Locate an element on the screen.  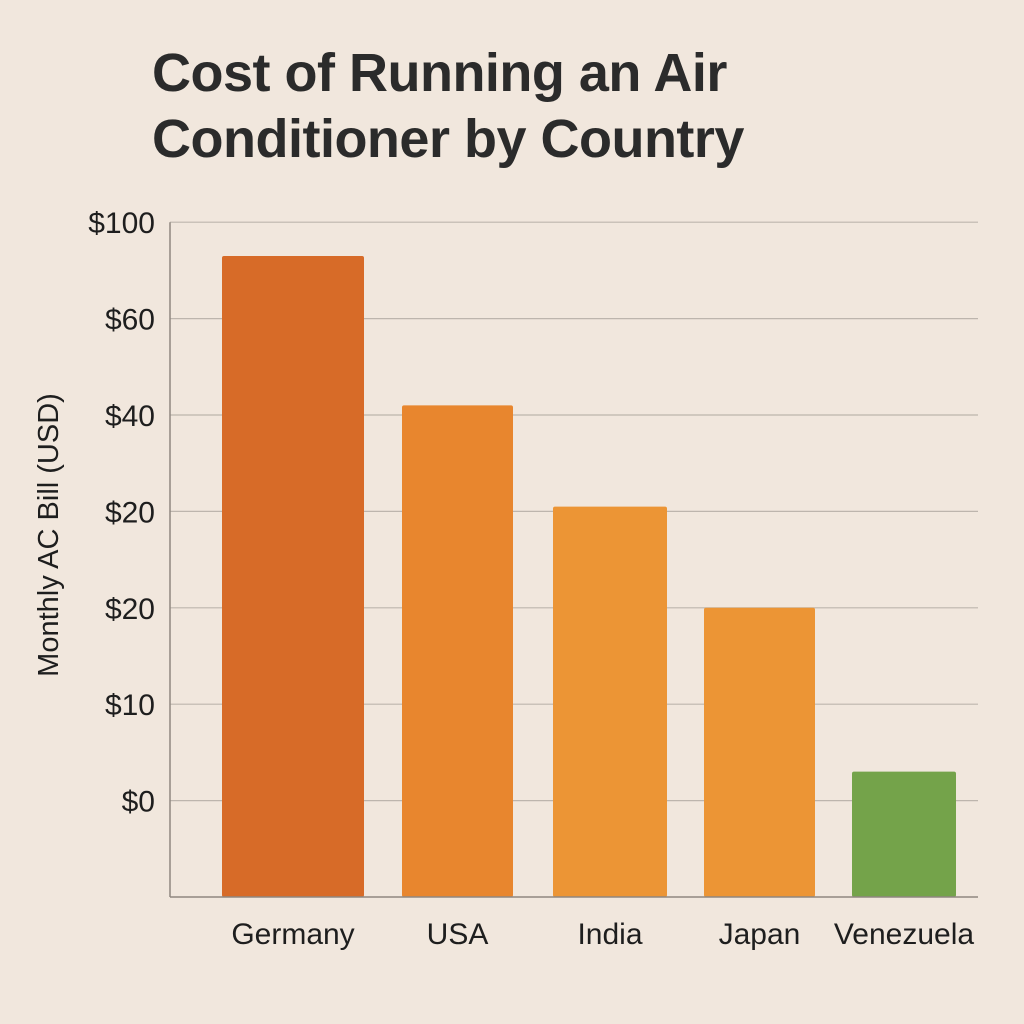
bar-usa is located at coordinates (457, 651).